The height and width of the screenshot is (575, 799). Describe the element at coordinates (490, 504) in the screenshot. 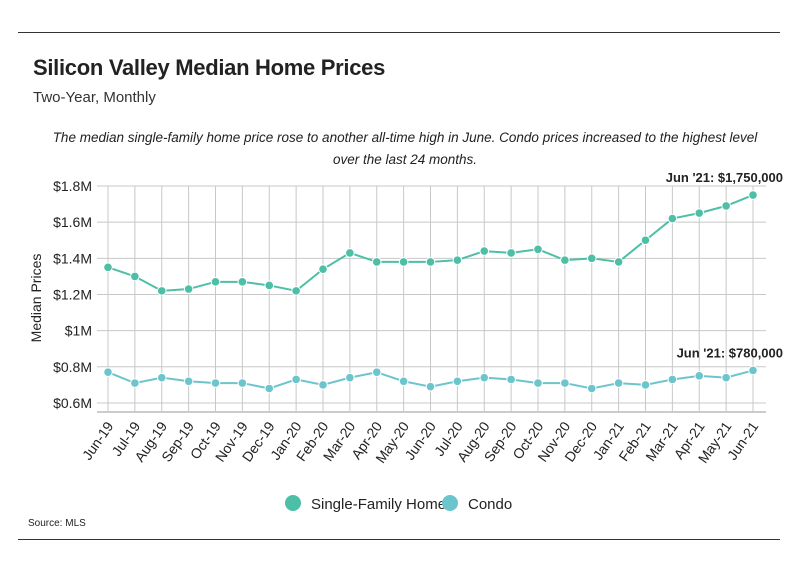

I see `legend-label-condo: Condo` at that location.